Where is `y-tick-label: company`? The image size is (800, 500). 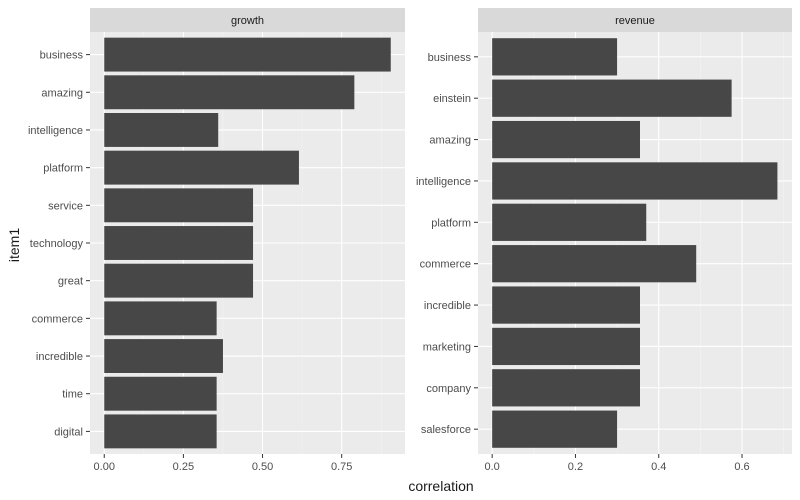
y-tick-label: company is located at coordinates (448, 389).